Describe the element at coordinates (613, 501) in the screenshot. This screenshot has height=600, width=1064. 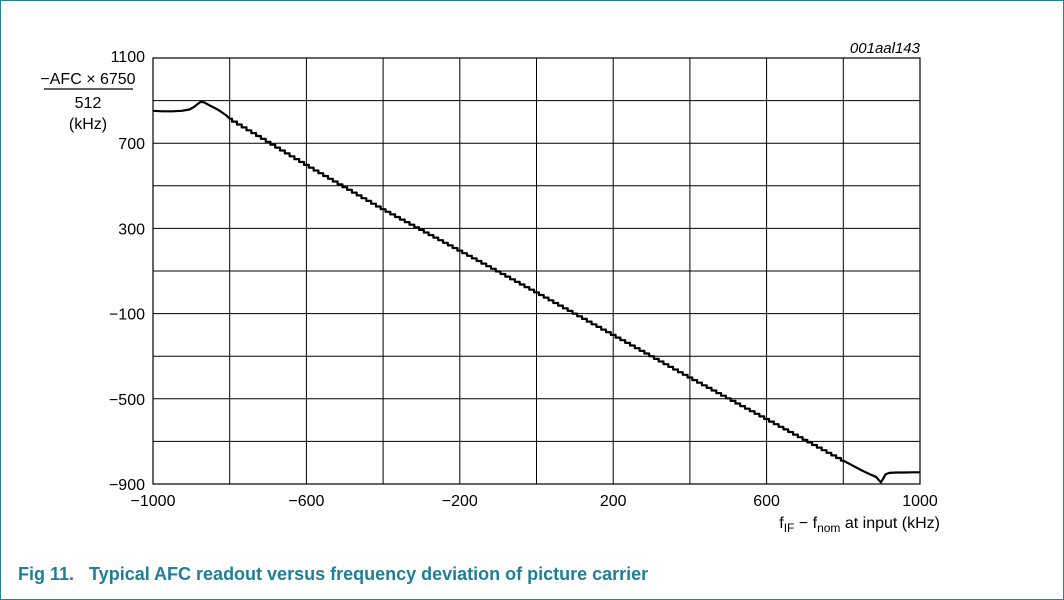
I see `x-tick-label: 200` at that location.